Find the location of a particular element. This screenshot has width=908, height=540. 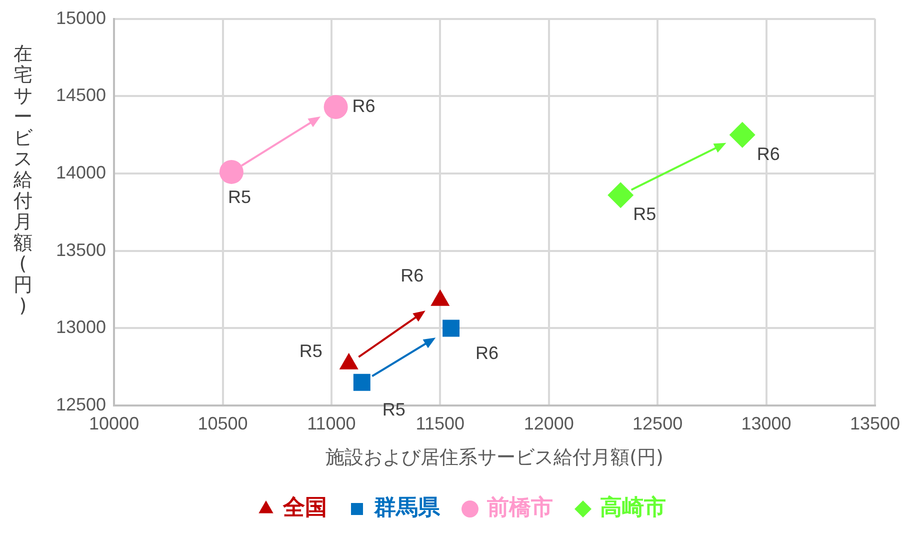

y-tick-label: 14000 is located at coordinates (81, 172).